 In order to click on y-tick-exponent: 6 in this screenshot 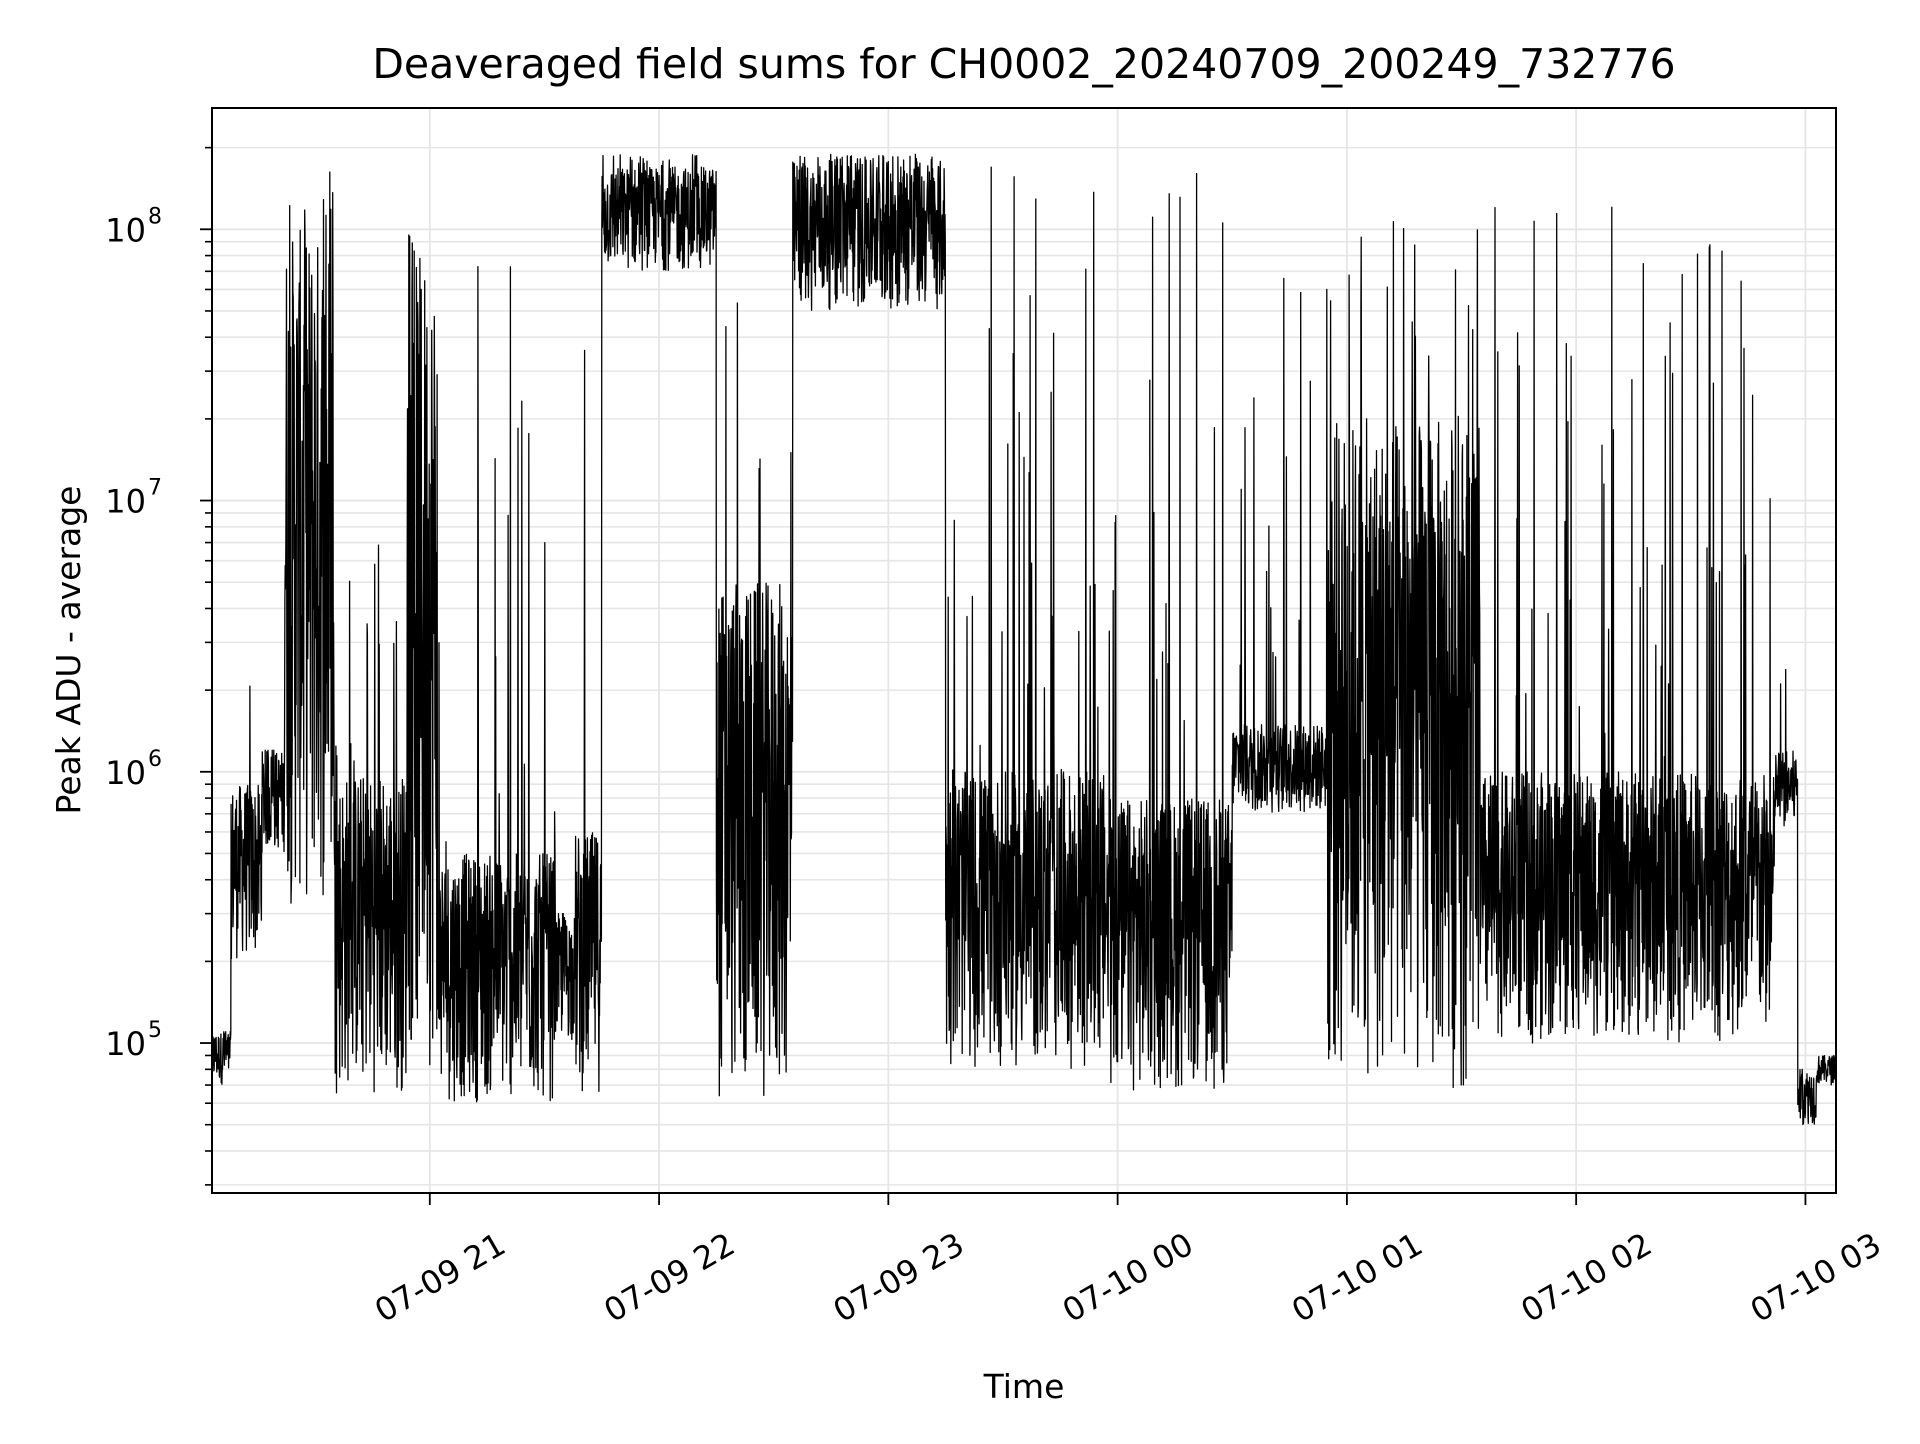, I will do `click(155, 759)`.